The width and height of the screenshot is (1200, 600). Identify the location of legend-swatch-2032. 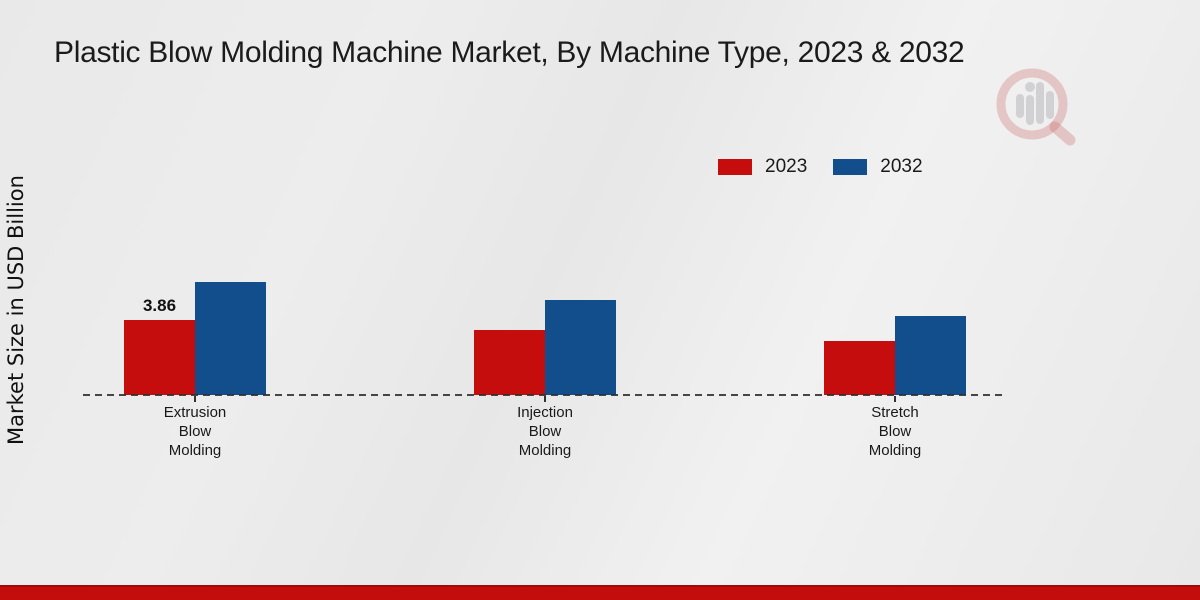
(850, 167).